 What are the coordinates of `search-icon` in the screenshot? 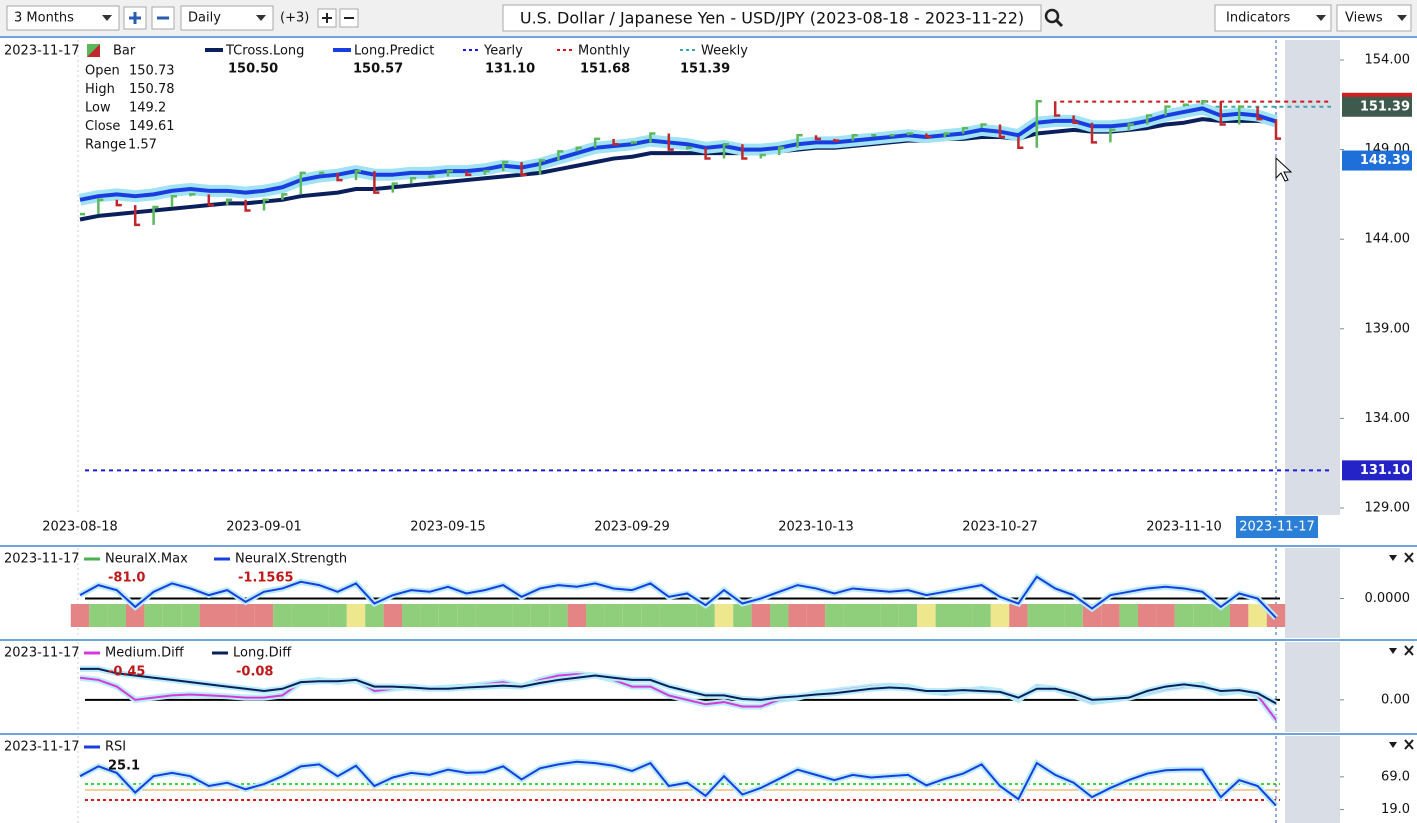 It's located at (1054, 18).